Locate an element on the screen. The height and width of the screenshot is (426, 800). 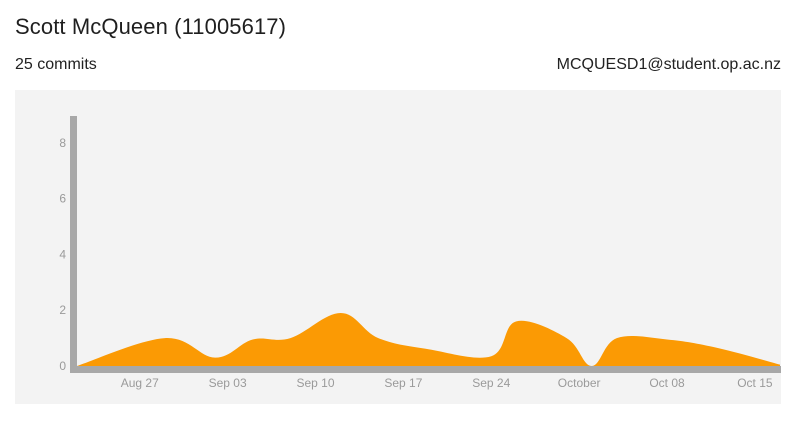
y-tick-label: 4 is located at coordinates (62, 254).